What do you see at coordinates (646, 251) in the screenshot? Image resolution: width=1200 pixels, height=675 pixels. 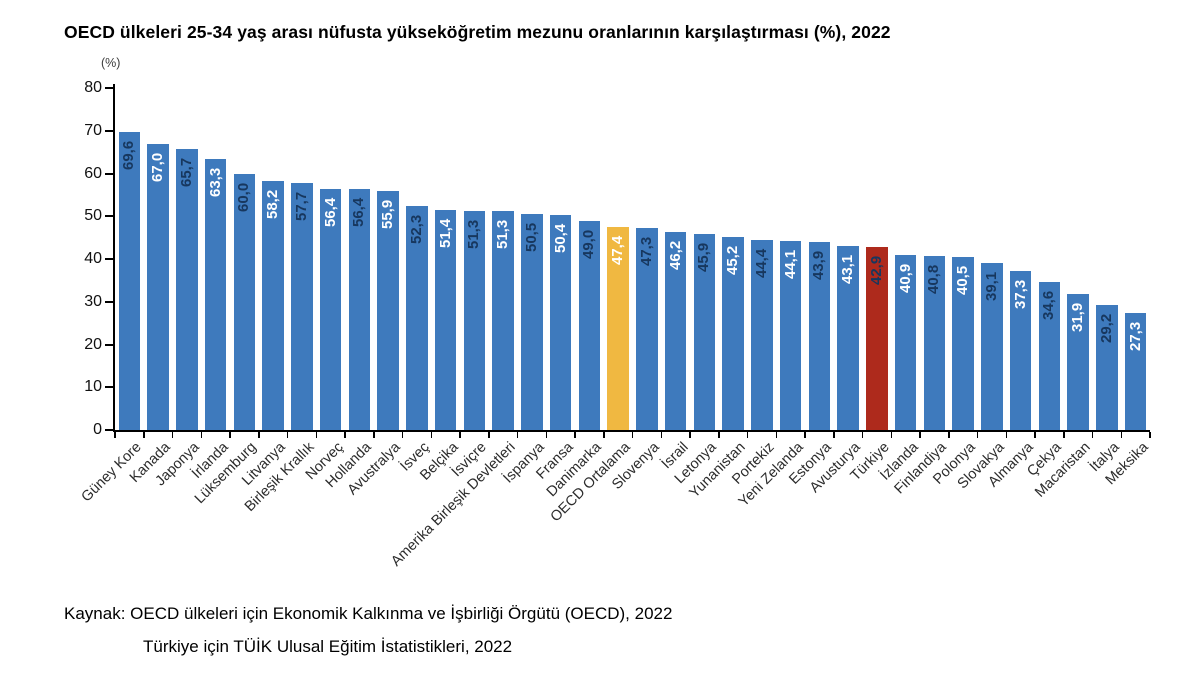 I see `bar-value-label: 47,3` at bounding box center [646, 251].